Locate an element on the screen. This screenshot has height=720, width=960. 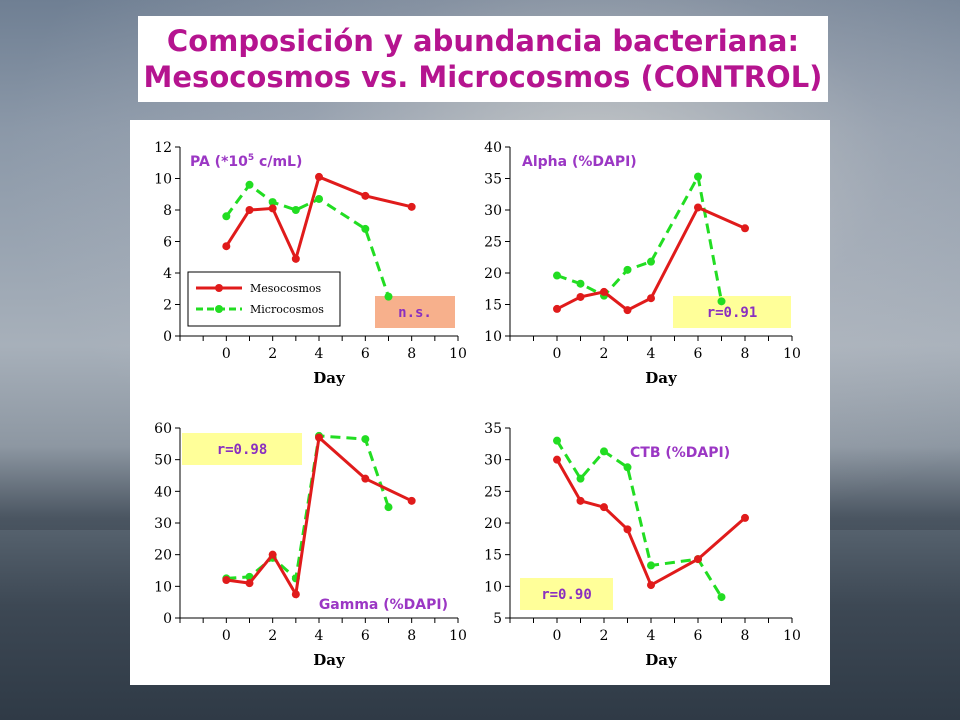
y-tick-label: 35 is located at coordinates (493, 180).